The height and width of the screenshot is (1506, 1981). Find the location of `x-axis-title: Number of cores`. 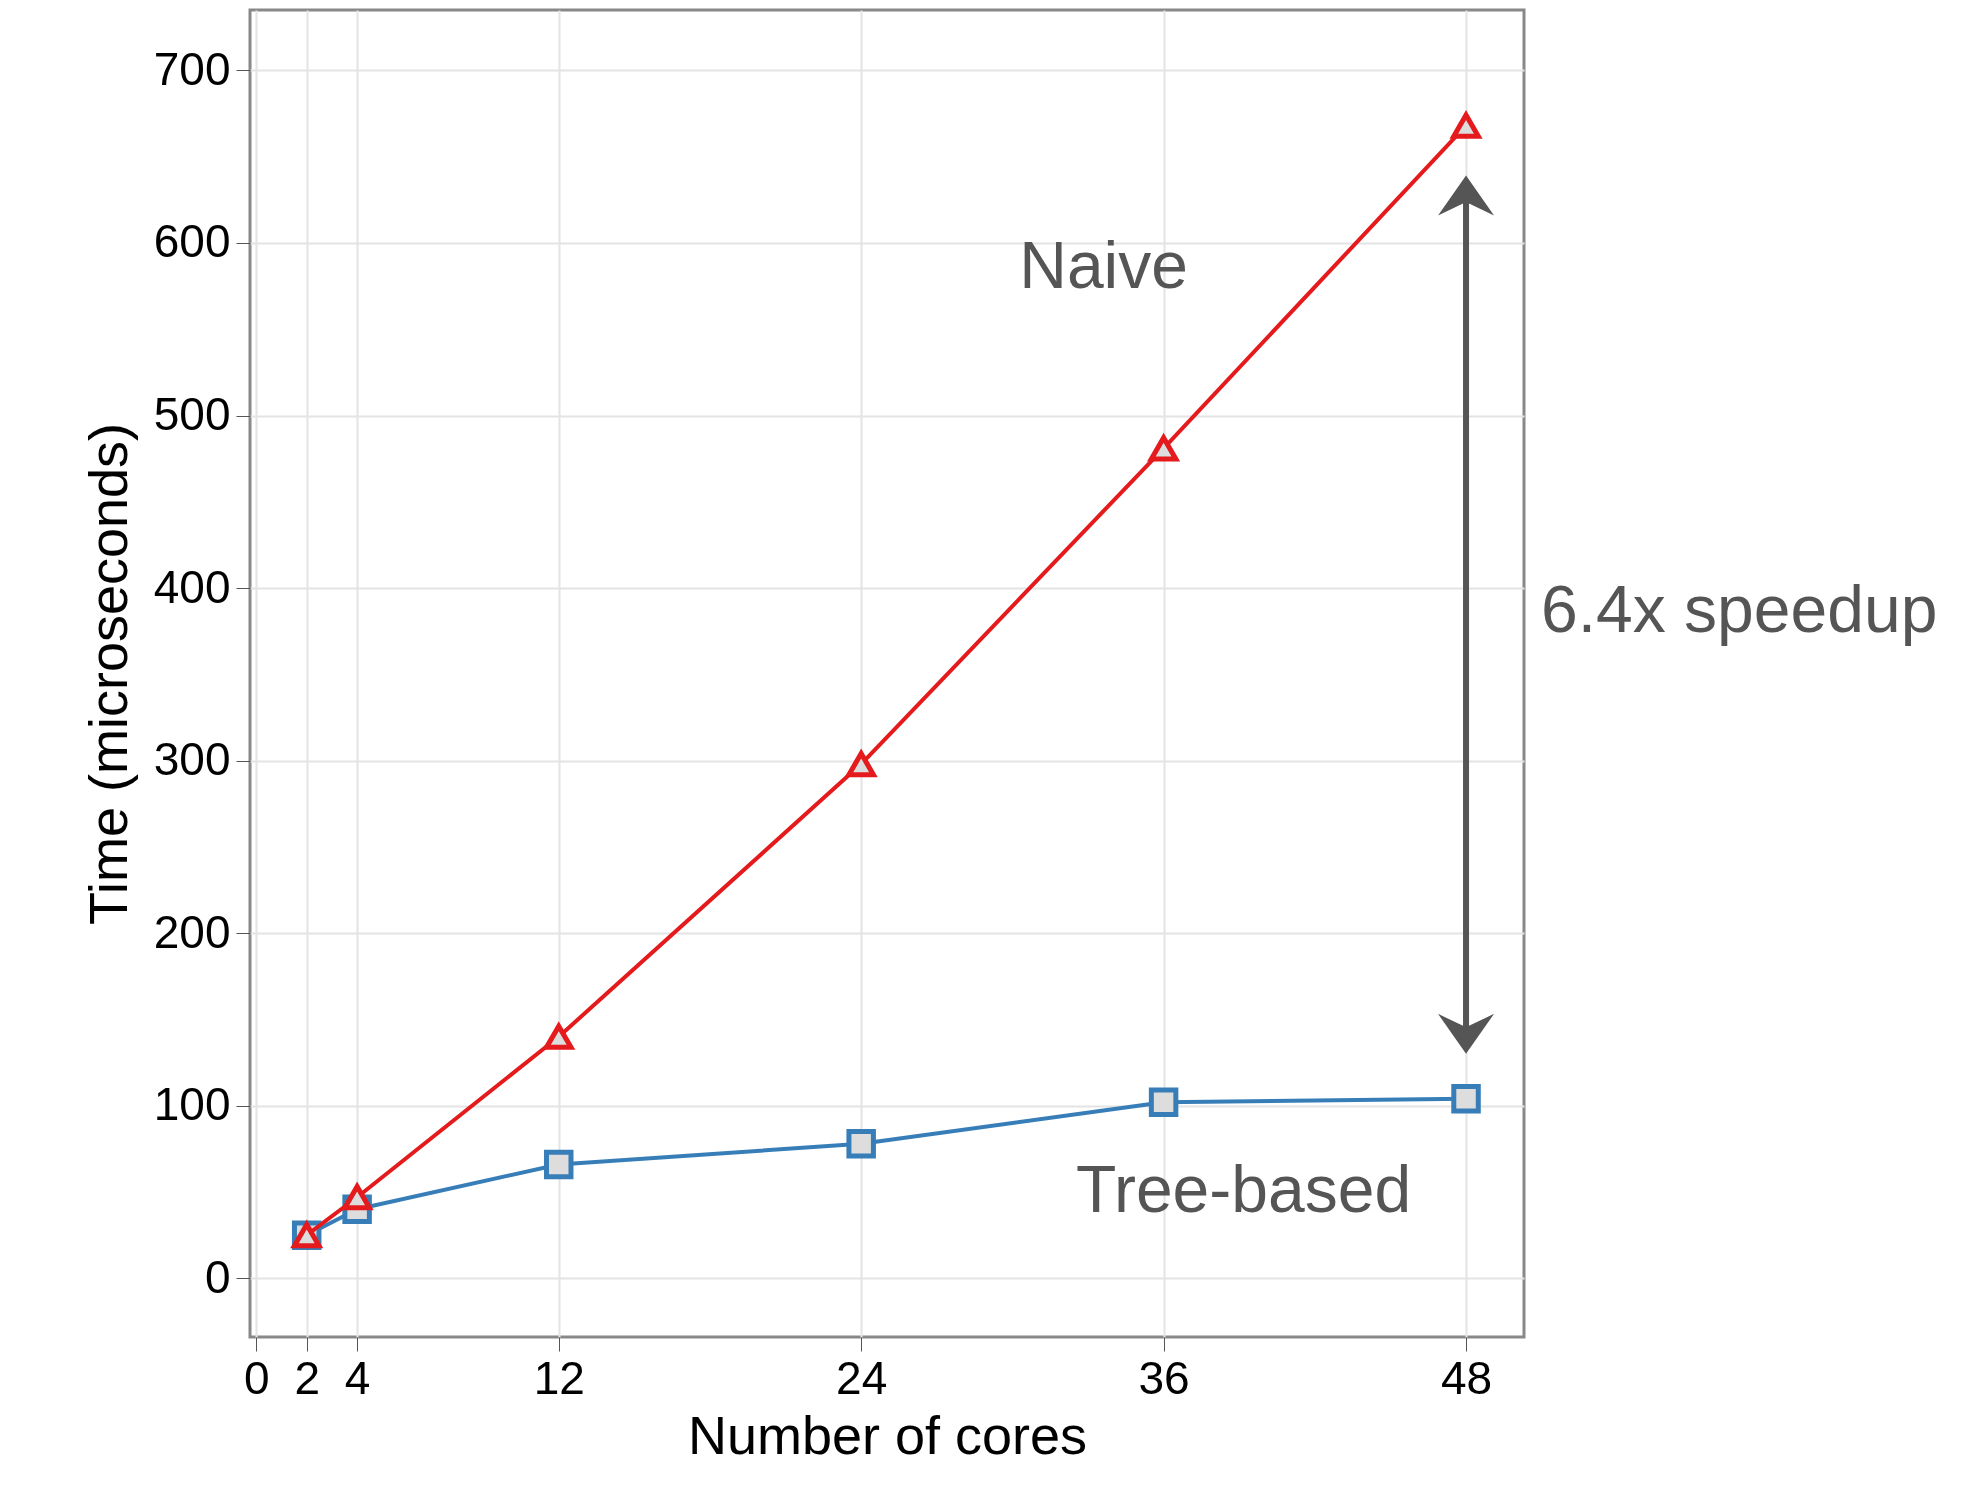

x-axis-title: Number of cores is located at coordinates (887, 1434).